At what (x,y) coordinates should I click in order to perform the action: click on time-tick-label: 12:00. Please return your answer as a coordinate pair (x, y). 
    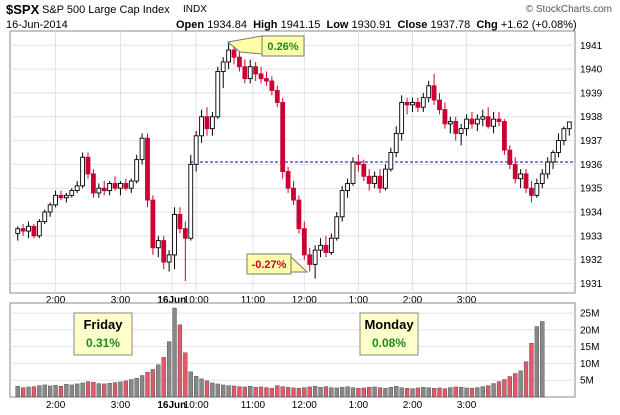
    Looking at the image, I should click on (304, 300).